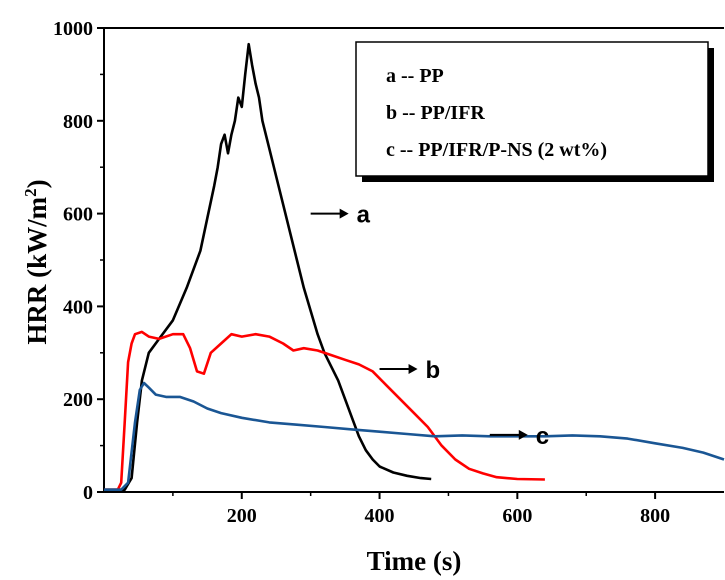  What do you see at coordinates (364, 215) in the screenshot?
I see `callout-label: a` at bounding box center [364, 215].